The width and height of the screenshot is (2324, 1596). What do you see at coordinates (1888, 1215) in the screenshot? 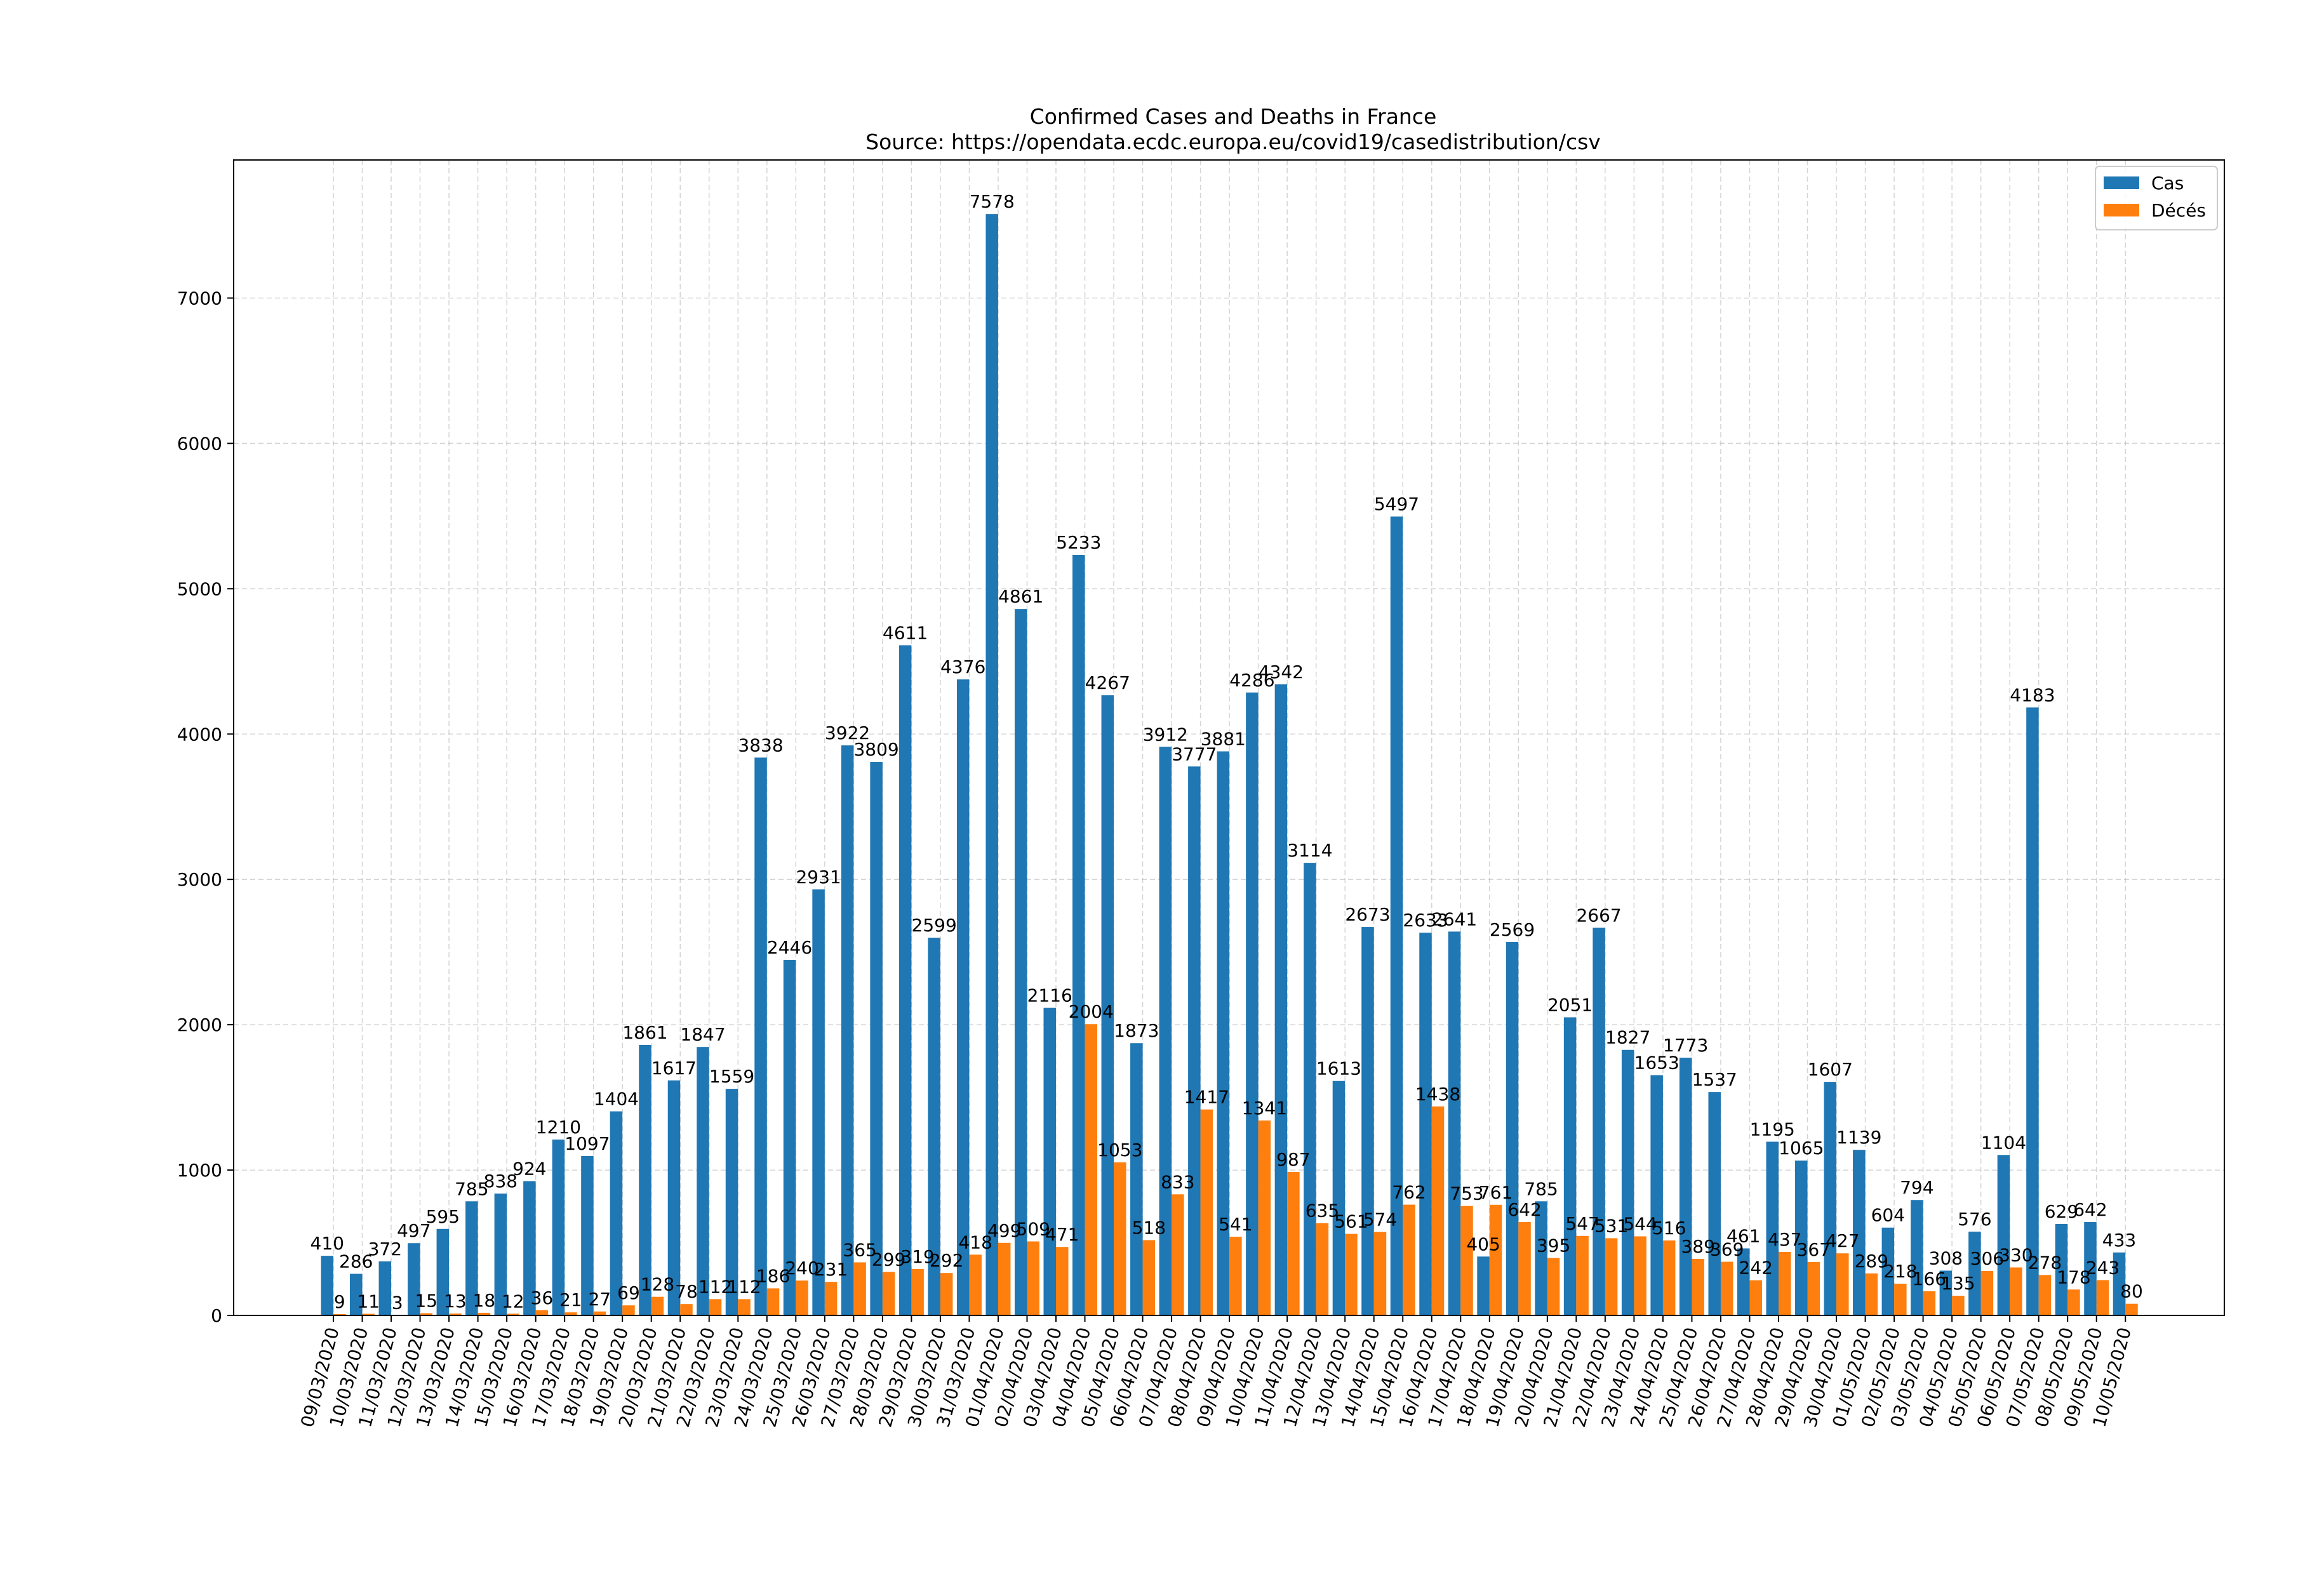
I see `value-label-cas: 604` at bounding box center [1888, 1215].